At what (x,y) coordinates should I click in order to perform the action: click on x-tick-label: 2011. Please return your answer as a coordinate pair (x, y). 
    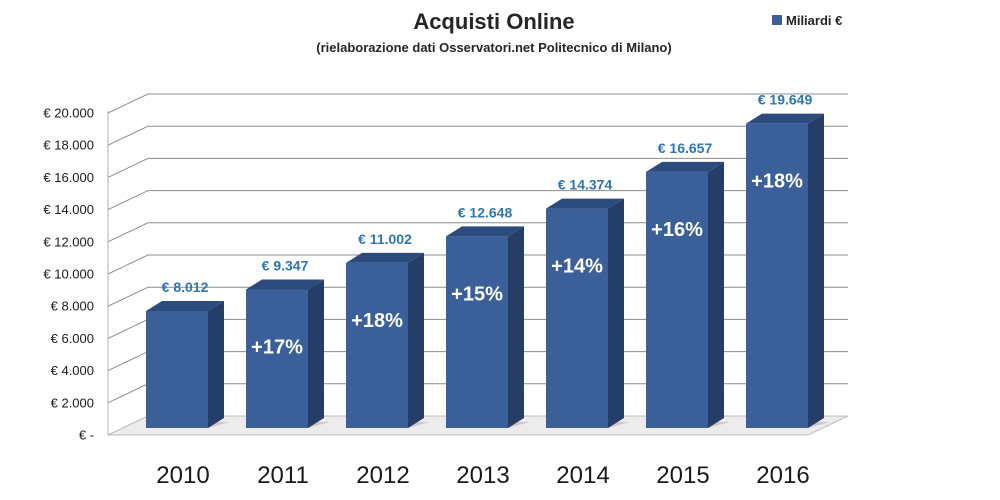
    Looking at the image, I should click on (283, 475).